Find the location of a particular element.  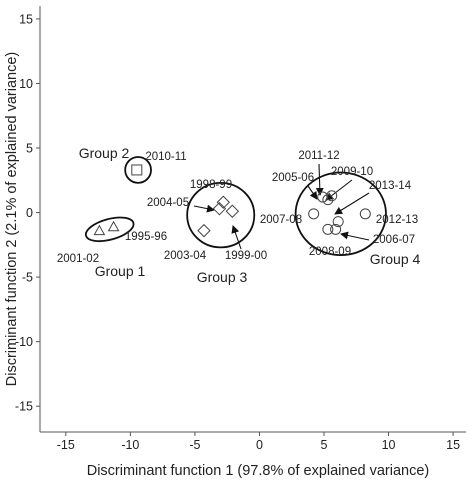

x-tick-label: 15 is located at coordinates (453, 445).